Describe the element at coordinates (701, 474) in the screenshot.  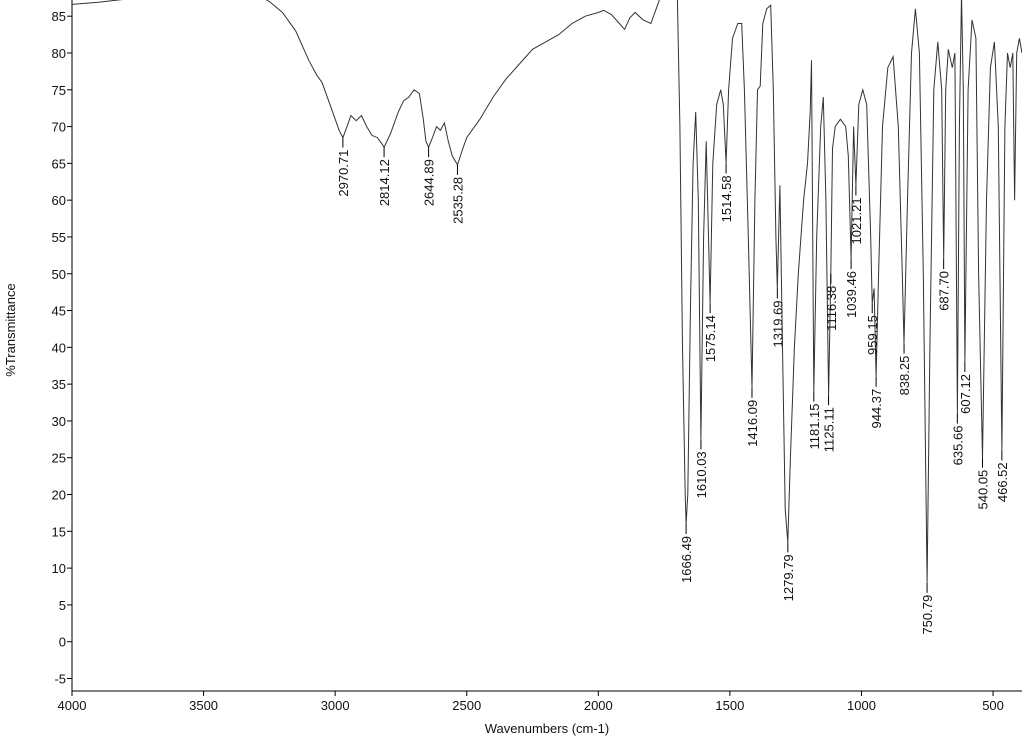
I see `peak-label: 1610.03` at that location.